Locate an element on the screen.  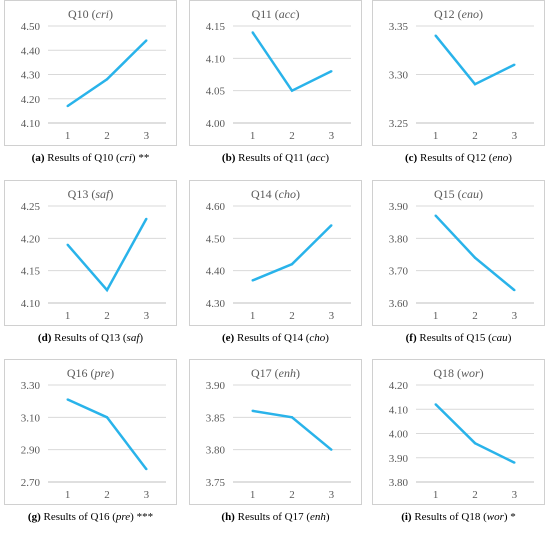
chart-title: Q11 (acc) is located at coordinates (276, 14).